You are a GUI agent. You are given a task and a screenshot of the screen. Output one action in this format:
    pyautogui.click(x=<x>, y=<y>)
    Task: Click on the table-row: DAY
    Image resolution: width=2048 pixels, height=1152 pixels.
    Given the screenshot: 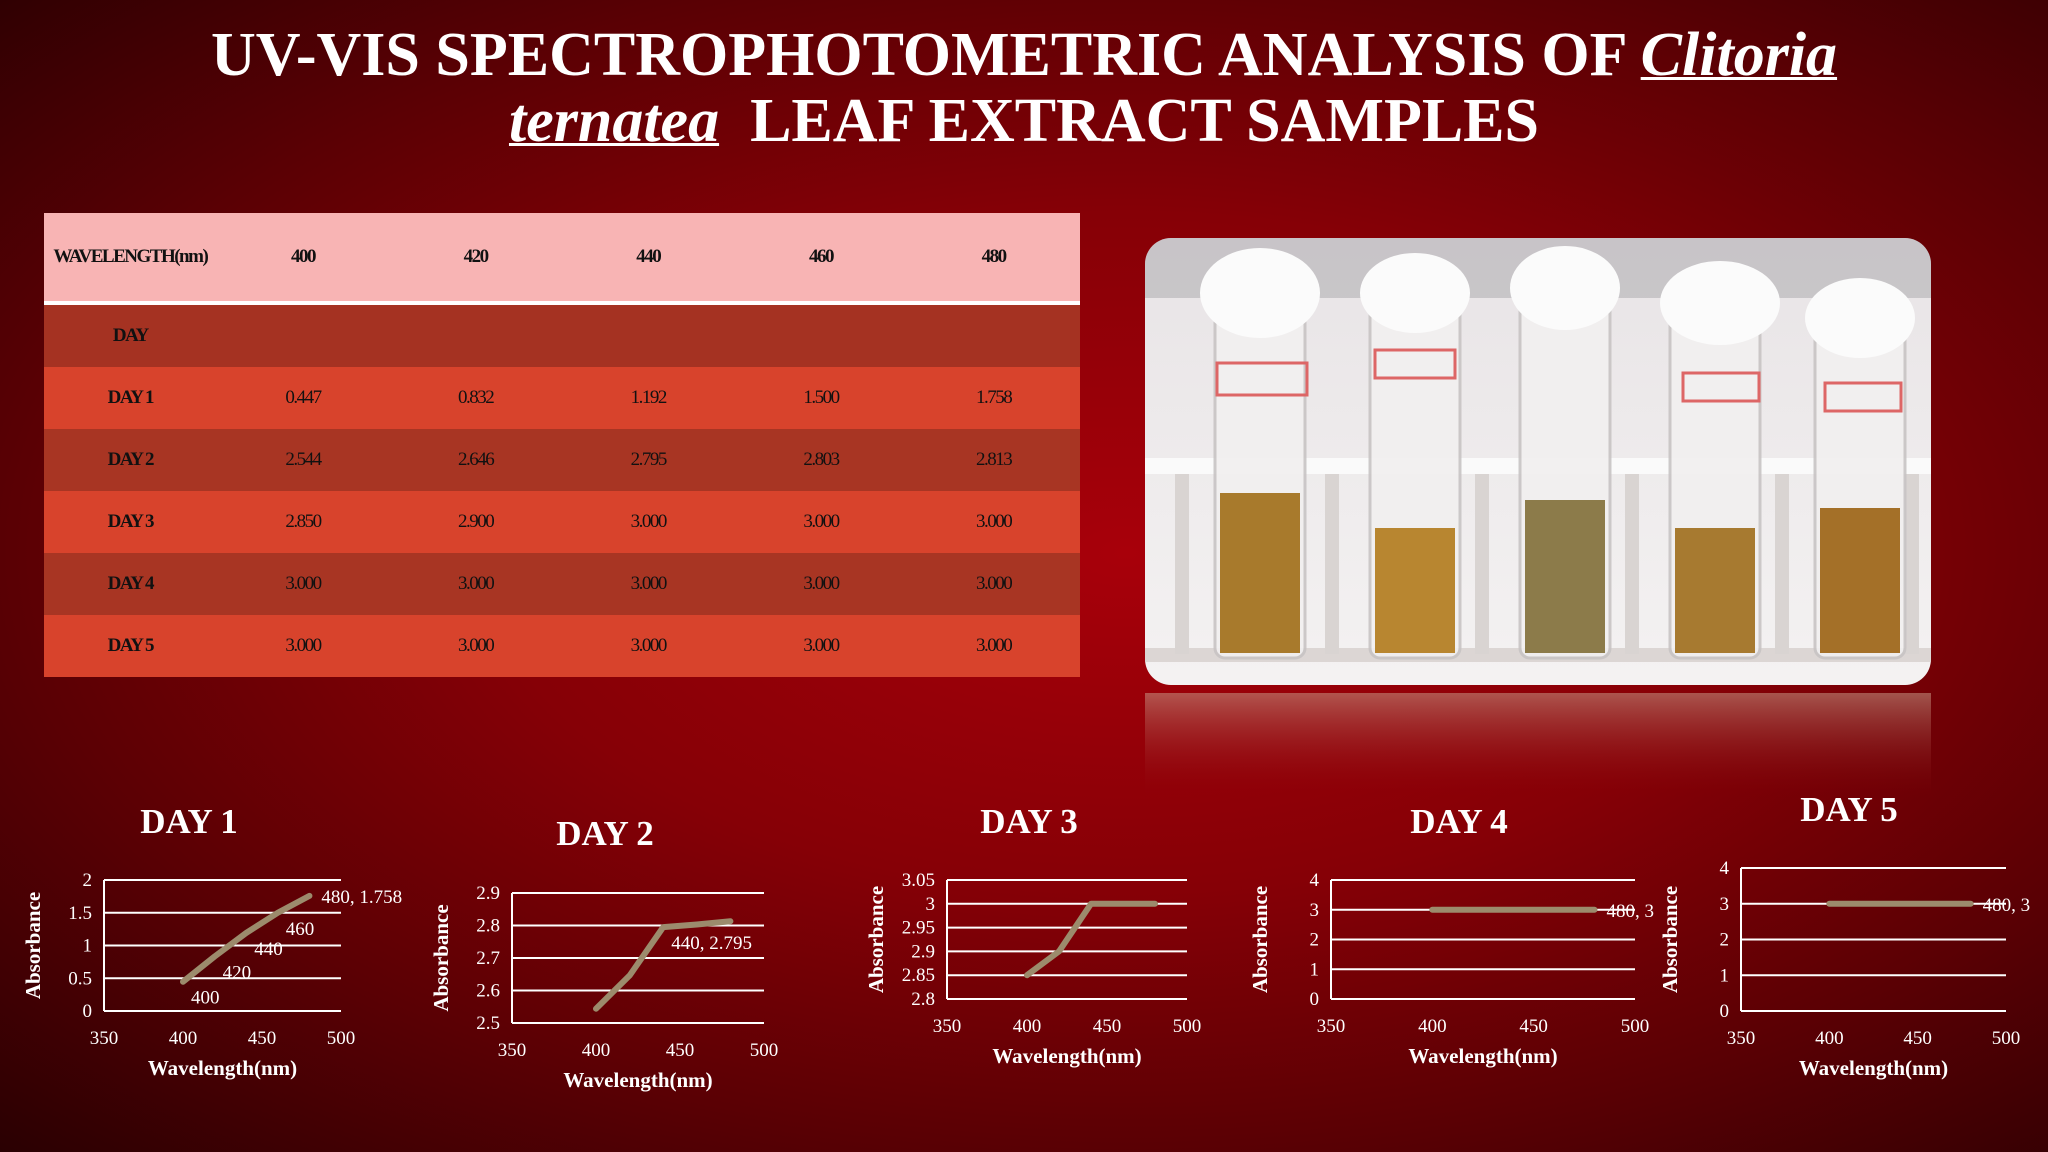 What is the action you would take?
    pyautogui.click(x=562, y=335)
    